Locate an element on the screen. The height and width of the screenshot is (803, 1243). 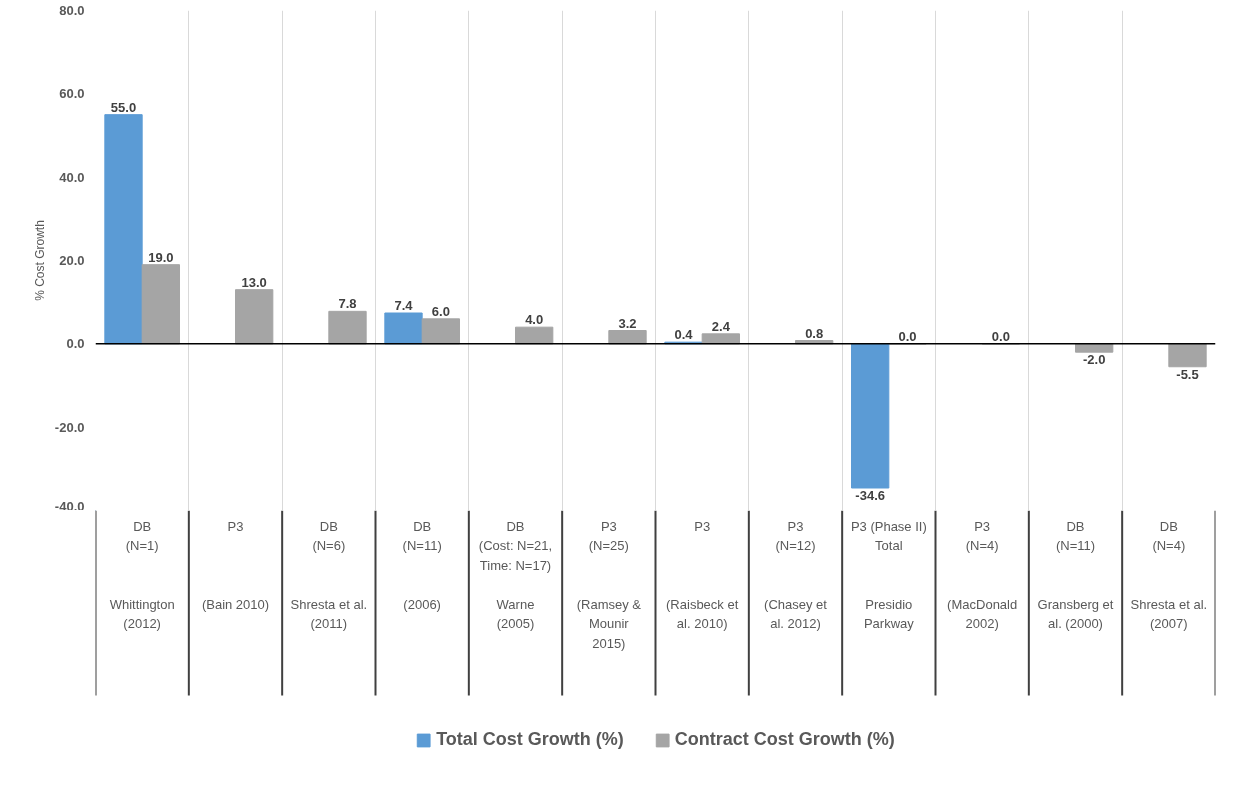
category-label: DB (N=4) Shresta et al. (2007) is located at coordinates (1169, 574).